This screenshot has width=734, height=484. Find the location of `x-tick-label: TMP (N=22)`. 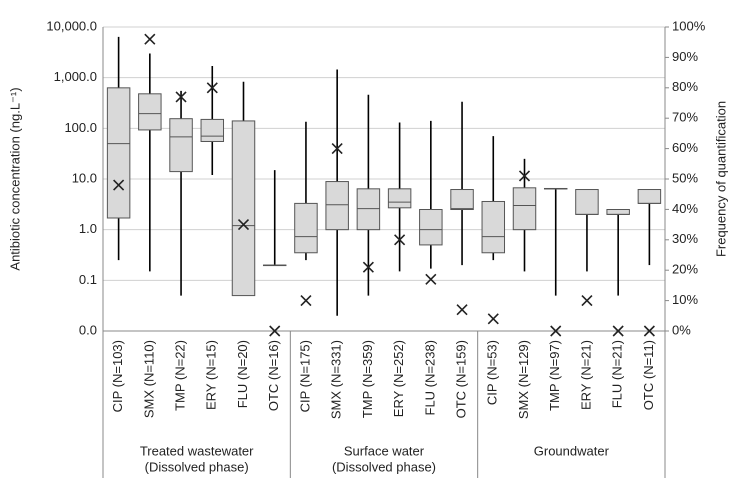

x-tick-label: TMP (N=22) is located at coordinates (179, 375).